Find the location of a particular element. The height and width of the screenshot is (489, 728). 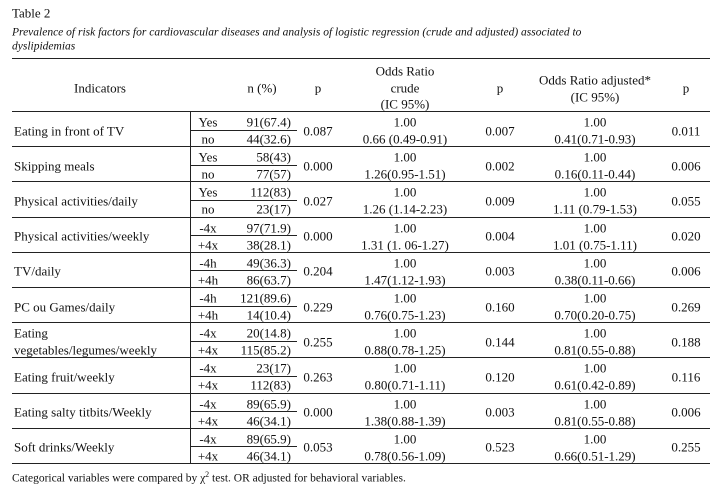

p-value: 0.120 is located at coordinates (500, 377).